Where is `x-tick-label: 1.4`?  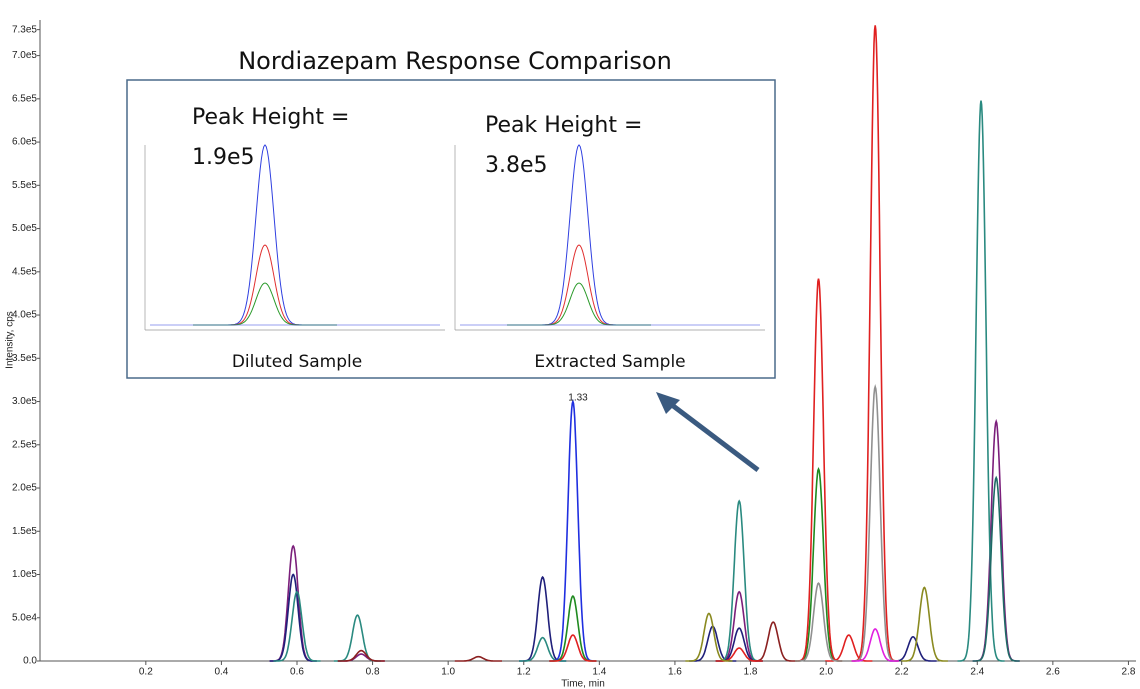
x-tick-label: 1.4 is located at coordinates (599, 672).